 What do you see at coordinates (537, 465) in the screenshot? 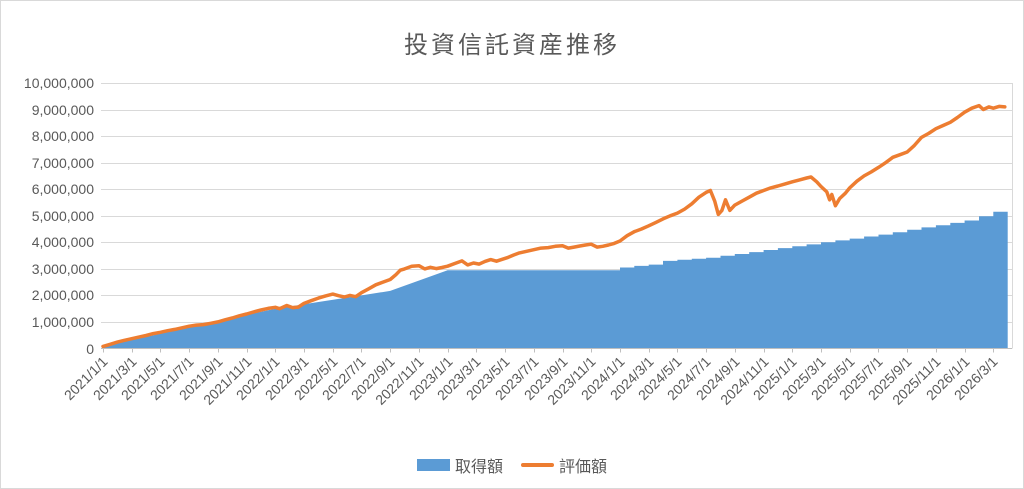
I see `legend-swatch-valuation-icon` at bounding box center [537, 465].